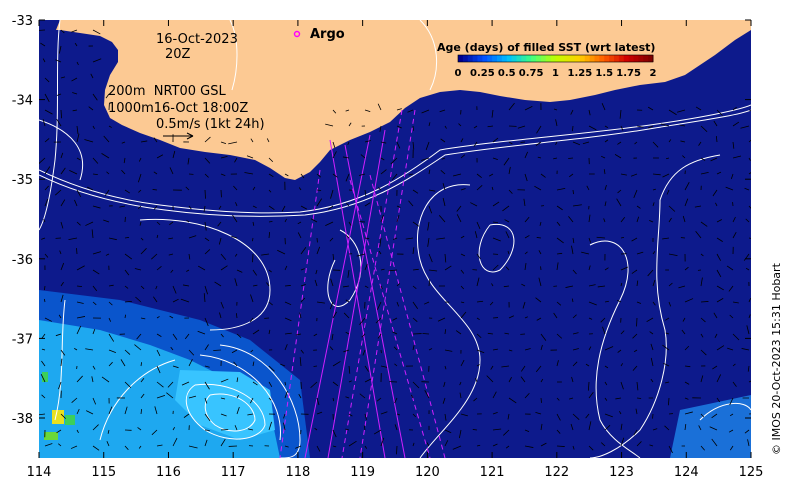 The image size is (791, 492). What do you see at coordinates (22, 339) in the screenshot?
I see `y-tick-label: -37` at bounding box center [22, 339].